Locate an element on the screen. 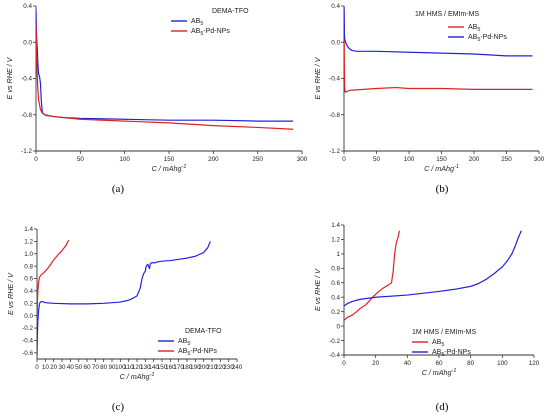  panel-caption: (b) is located at coordinates (442, 189).